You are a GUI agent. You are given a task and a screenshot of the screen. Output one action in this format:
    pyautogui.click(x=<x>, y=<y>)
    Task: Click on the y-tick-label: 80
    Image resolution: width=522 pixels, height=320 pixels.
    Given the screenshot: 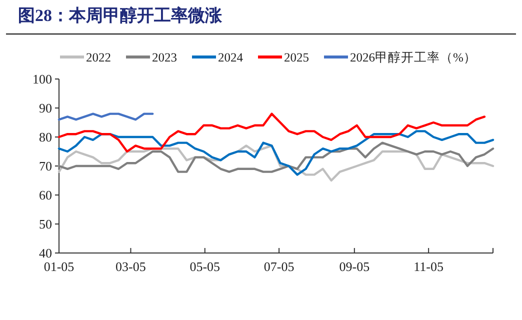 What is the action you would take?
    pyautogui.click(x=45, y=137)
    